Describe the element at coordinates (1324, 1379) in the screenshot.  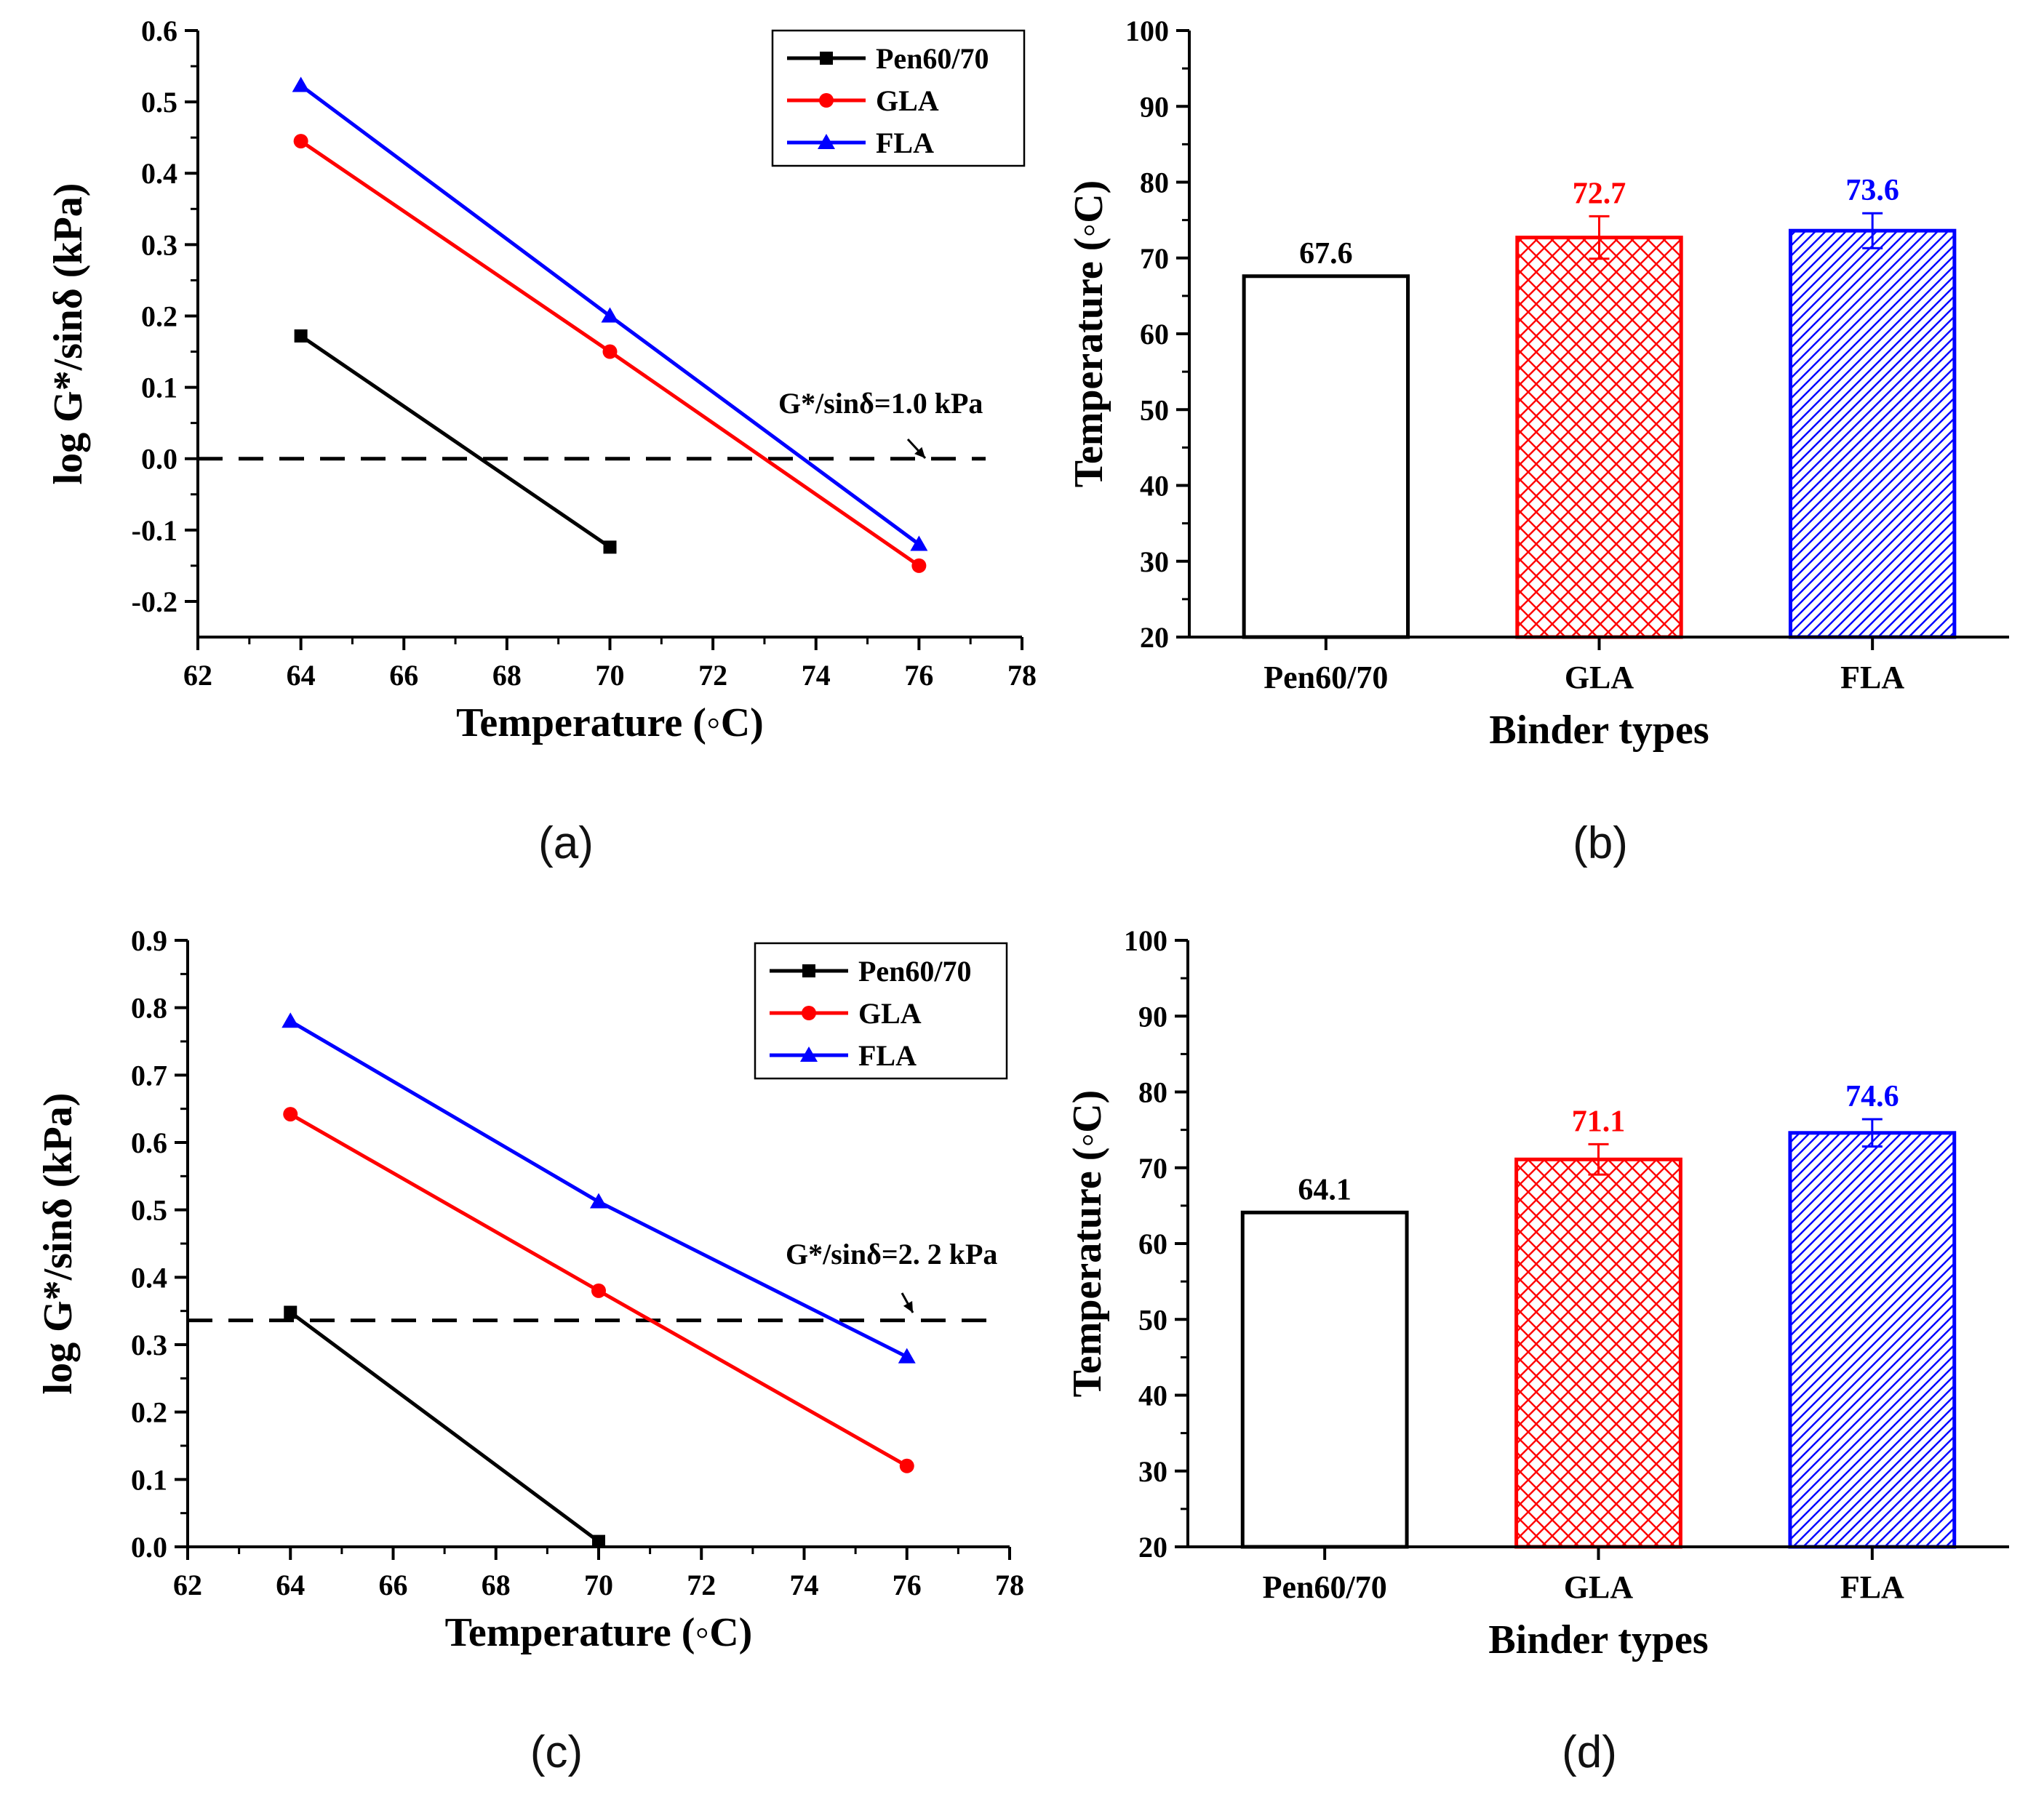
I see `bar-Pen60/70` at that location.